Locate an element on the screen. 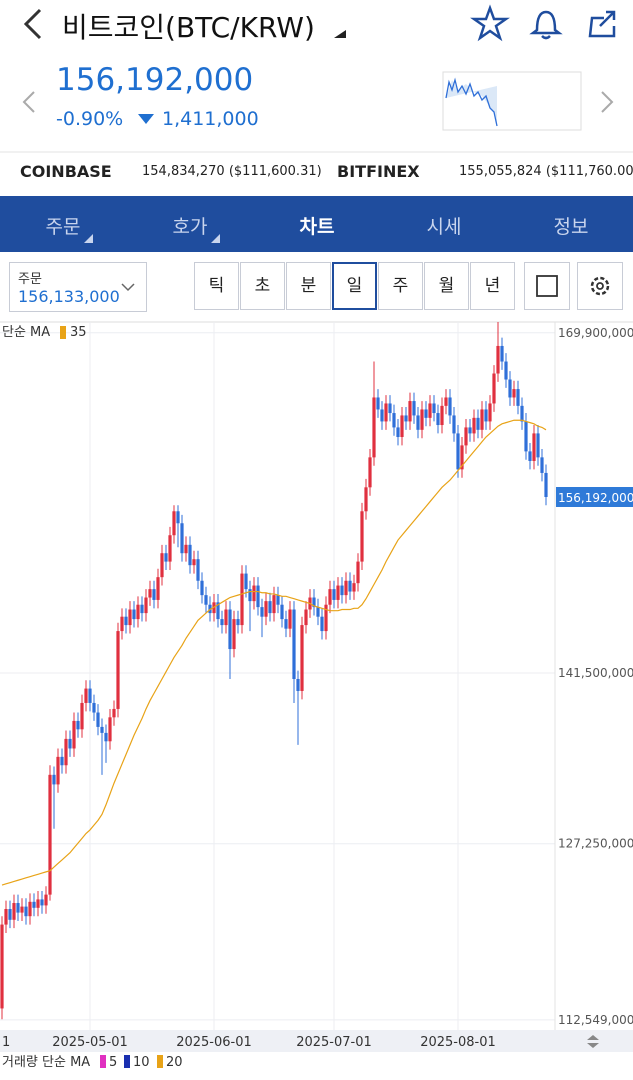  back-button is located at coordinates (32, 24).